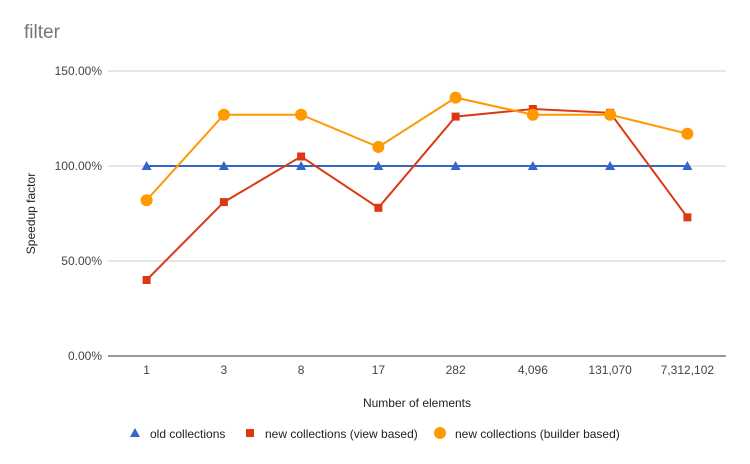  I want to click on x-tick-label: 282, so click(456, 370).